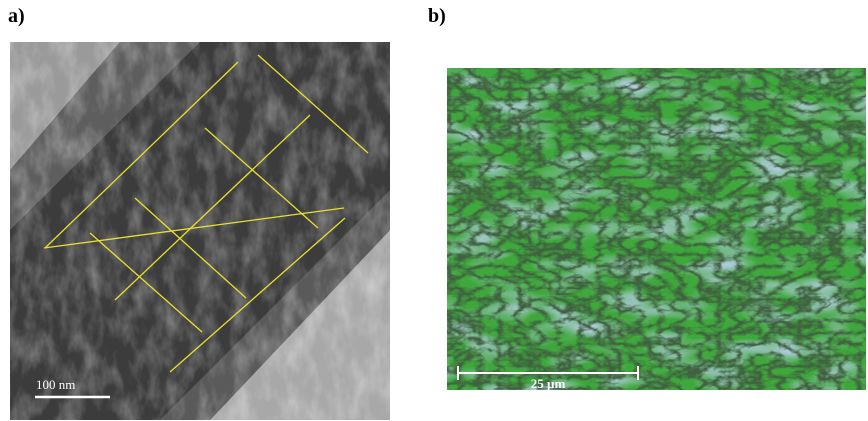  I want to click on panel-label: a), so click(16, 16).